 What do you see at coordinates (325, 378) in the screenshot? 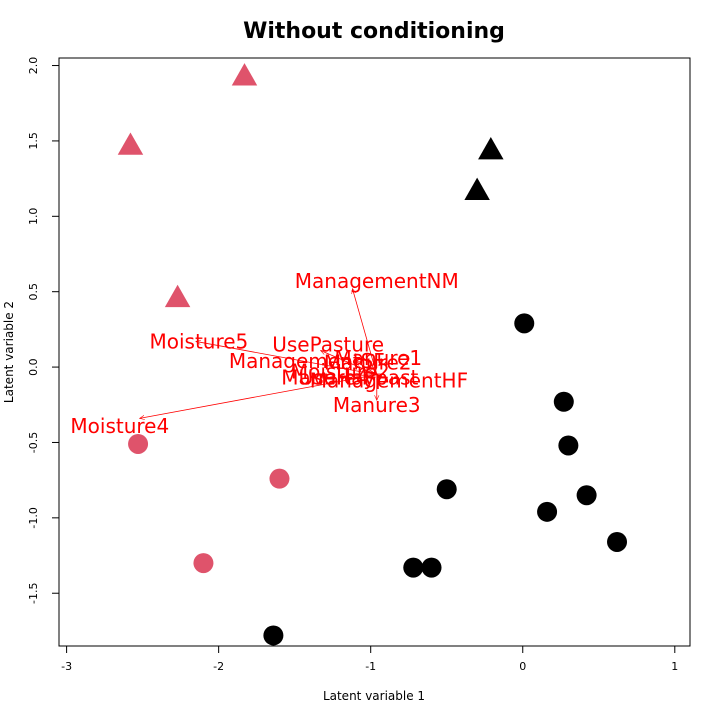
I see `variable-label: Manure4` at bounding box center [325, 378].